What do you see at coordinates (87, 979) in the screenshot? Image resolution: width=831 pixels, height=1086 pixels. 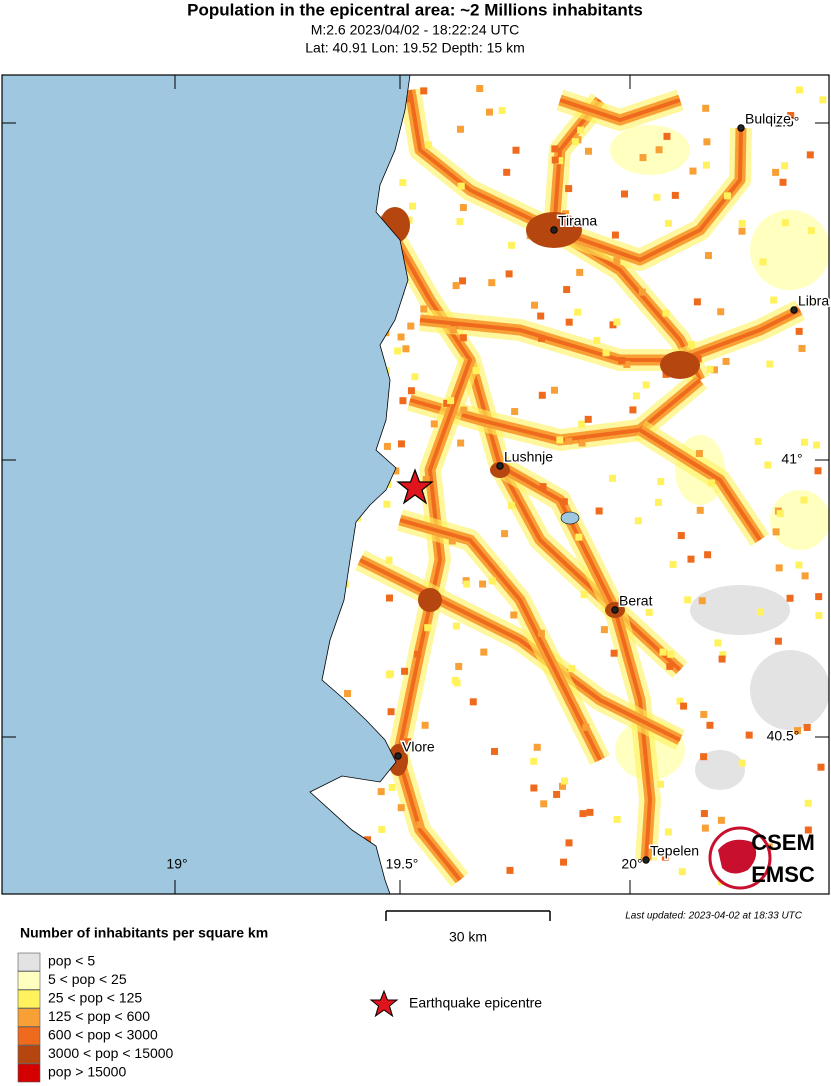 I see `legend-label: 5 < pop < 25` at bounding box center [87, 979].